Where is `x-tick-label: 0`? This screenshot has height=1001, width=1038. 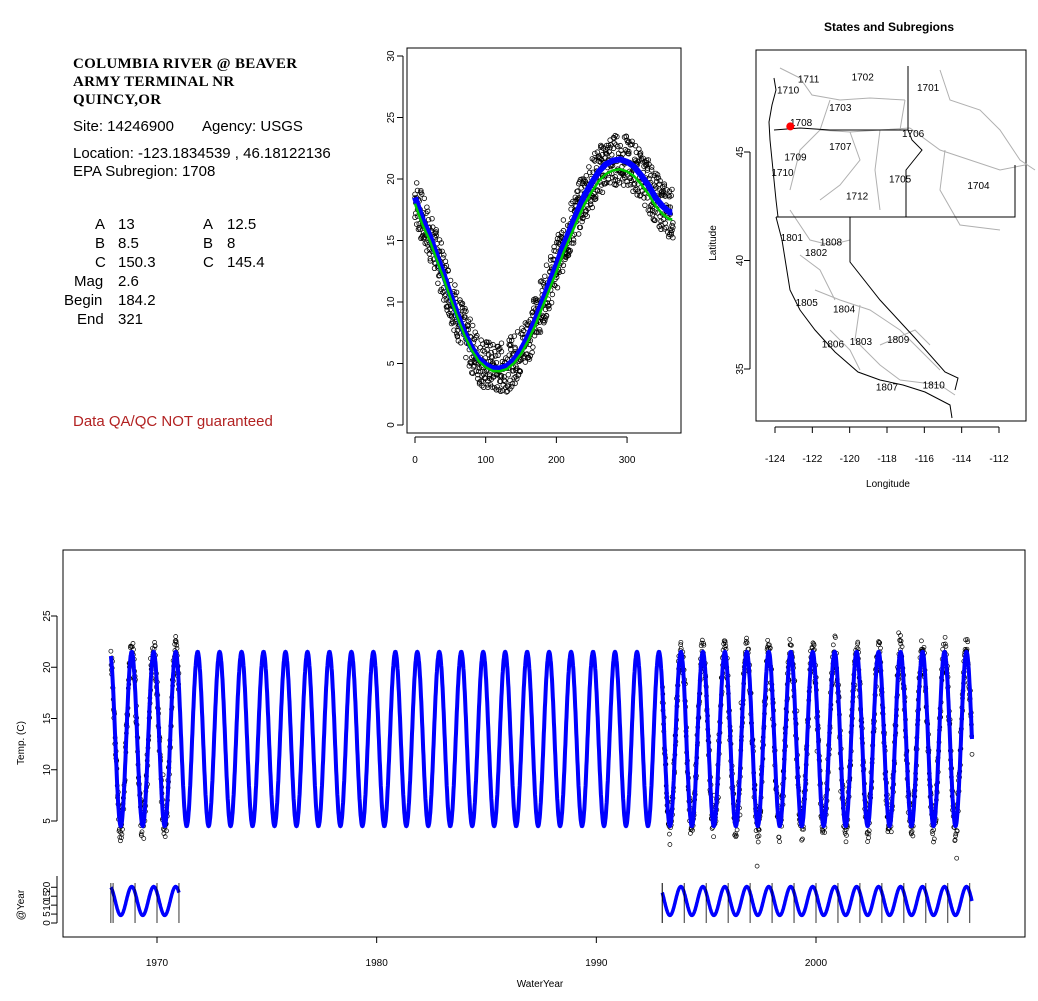 x-tick-label: 0 is located at coordinates (415, 460).